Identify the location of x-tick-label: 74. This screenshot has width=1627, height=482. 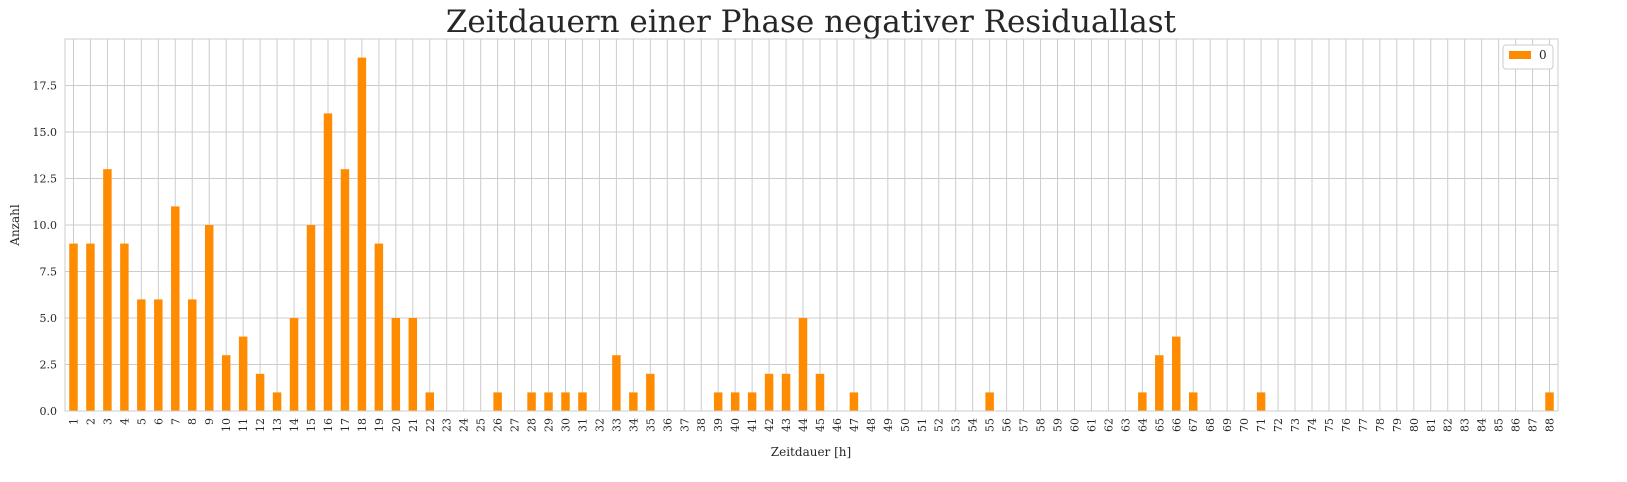
(1312, 425).